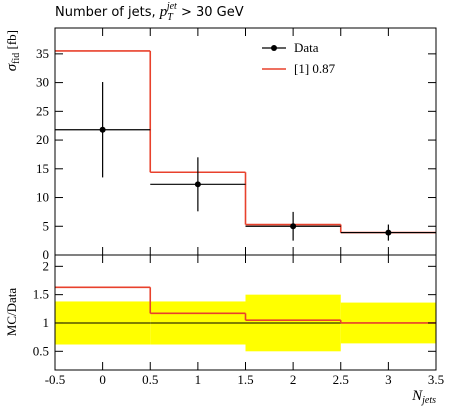 Image resolution: width=450 pixels, height=407 pixels. I want to click on legend-label: [1] 0.87, so click(315, 68).